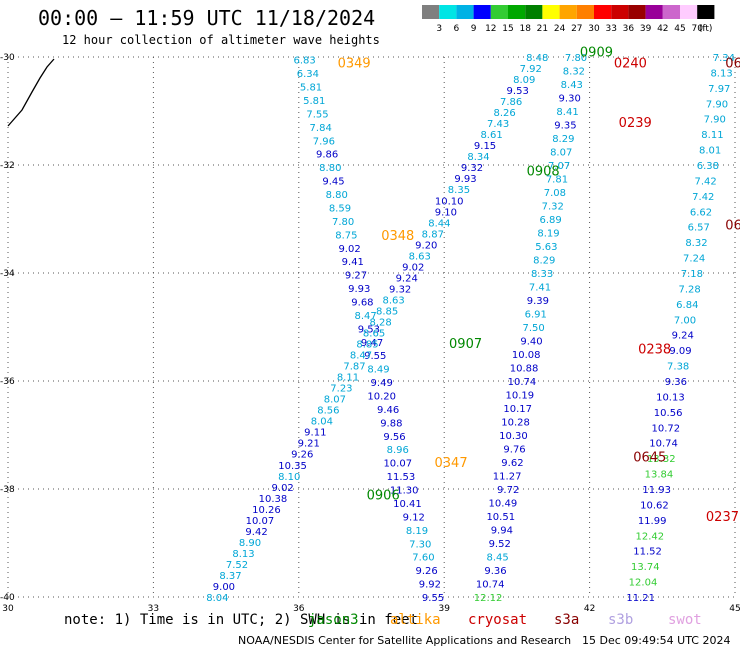 The image size is (740, 650). What do you see at coordinates (407, 278) in the screenshot?
I see `wave-height-value: 9.24` at bounding box center [407, 278].